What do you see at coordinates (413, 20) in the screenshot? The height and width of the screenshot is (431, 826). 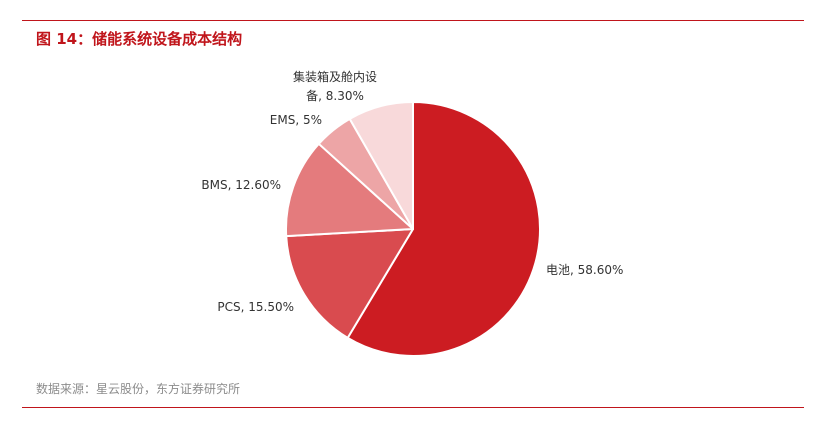 I see `top-rule` at bounding box center [413, 20].